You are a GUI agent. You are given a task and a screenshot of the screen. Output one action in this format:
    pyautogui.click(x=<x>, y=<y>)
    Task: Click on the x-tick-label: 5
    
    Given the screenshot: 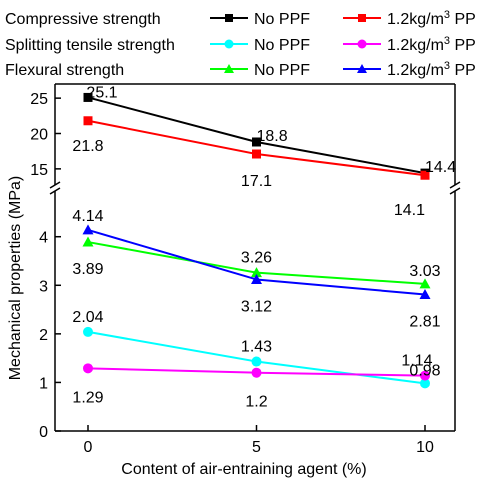 What is the action you would take?
    pyautogui.click(x=256, y=447)
    